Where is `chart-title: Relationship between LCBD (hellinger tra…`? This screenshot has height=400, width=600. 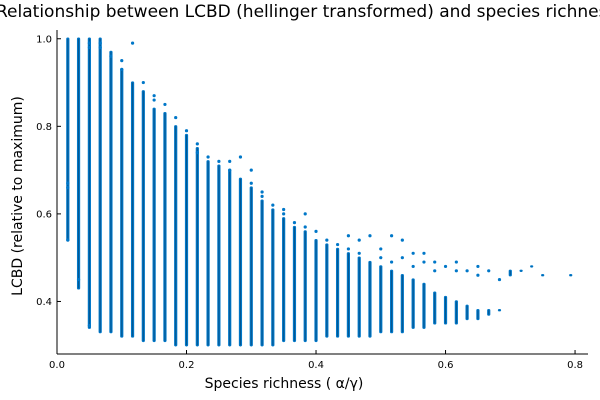
chart-title: Relationship between LCBD (hellinger tra… is located at coordinates (300, 12).